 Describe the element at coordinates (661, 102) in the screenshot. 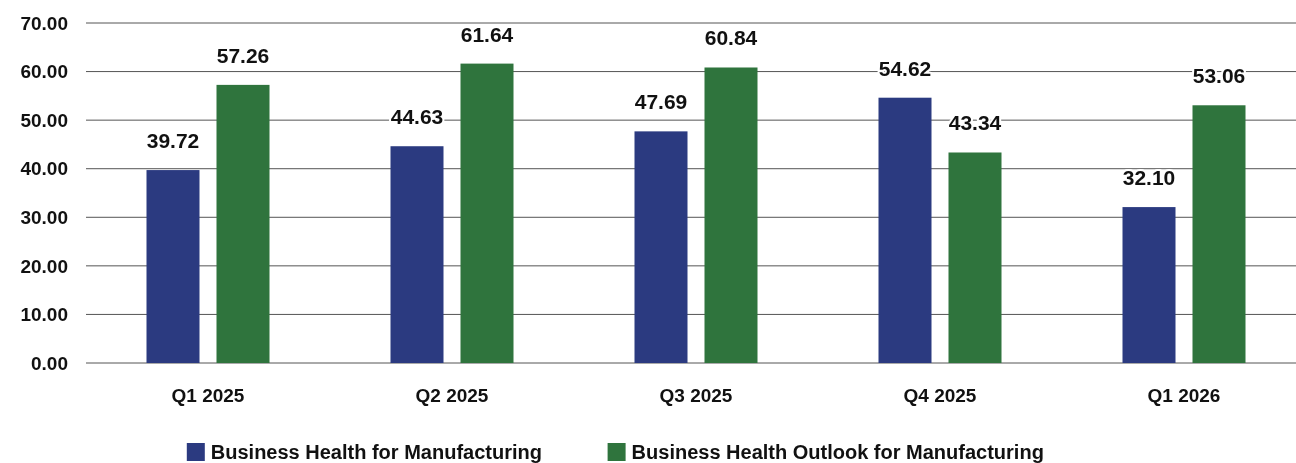

I see `data-label: 47.69` at that location.